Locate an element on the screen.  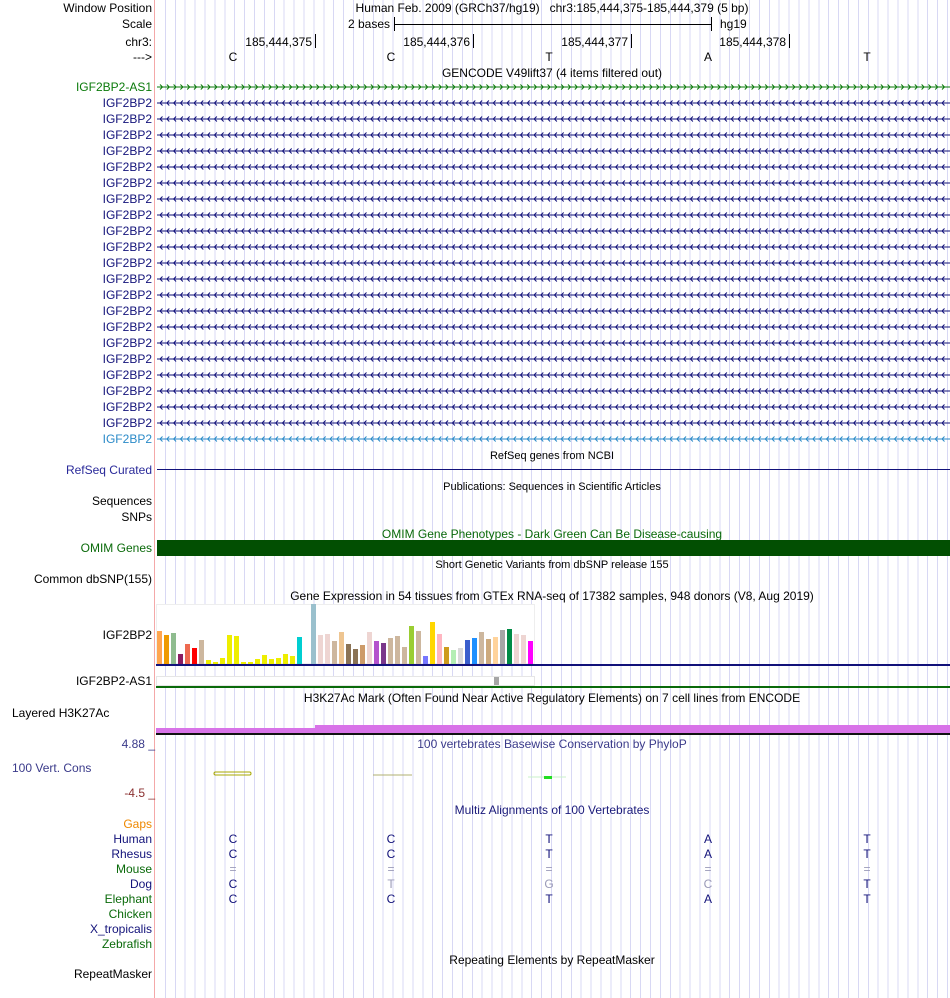
dbsnp-label: Common dbSNP(155) is located at coordinates (92, 579).